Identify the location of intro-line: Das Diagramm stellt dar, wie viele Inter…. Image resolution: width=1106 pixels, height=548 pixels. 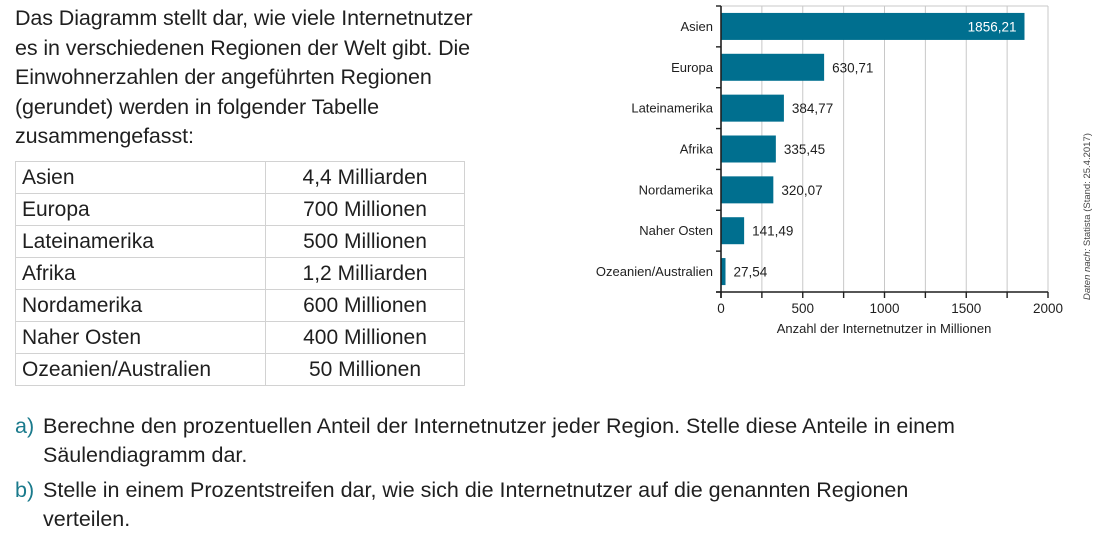
(244, 18).